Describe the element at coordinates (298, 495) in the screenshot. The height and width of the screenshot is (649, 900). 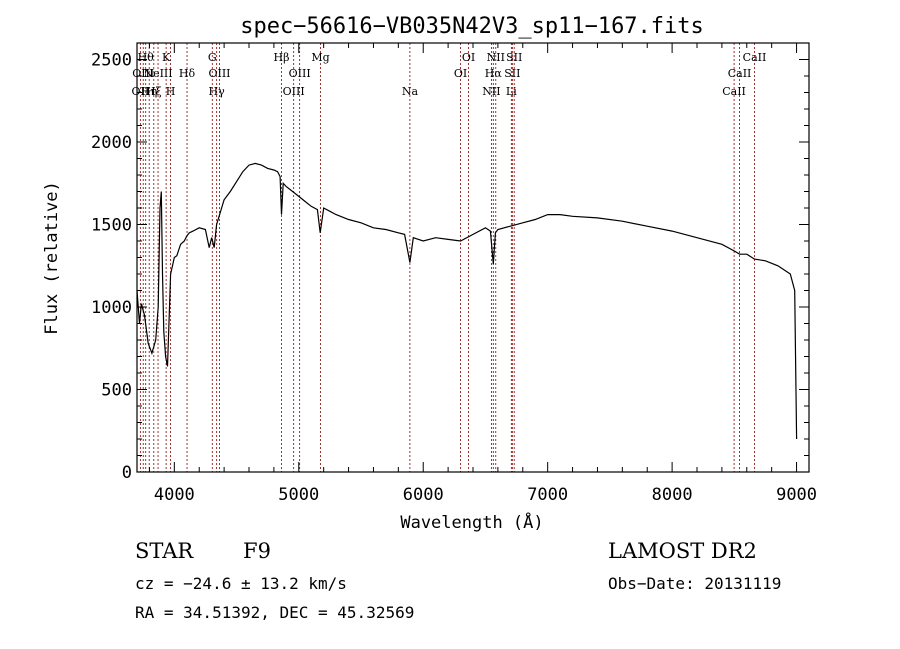
I see `x-tick-label: 5000` at that location.